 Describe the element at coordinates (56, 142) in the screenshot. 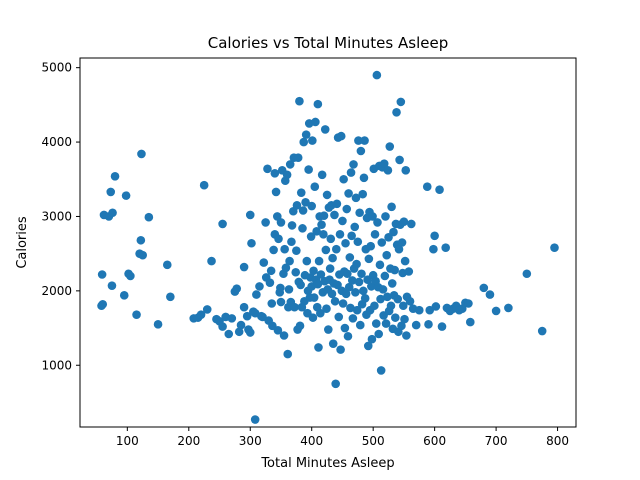

I see `y-tick-label: 4000` at that location.